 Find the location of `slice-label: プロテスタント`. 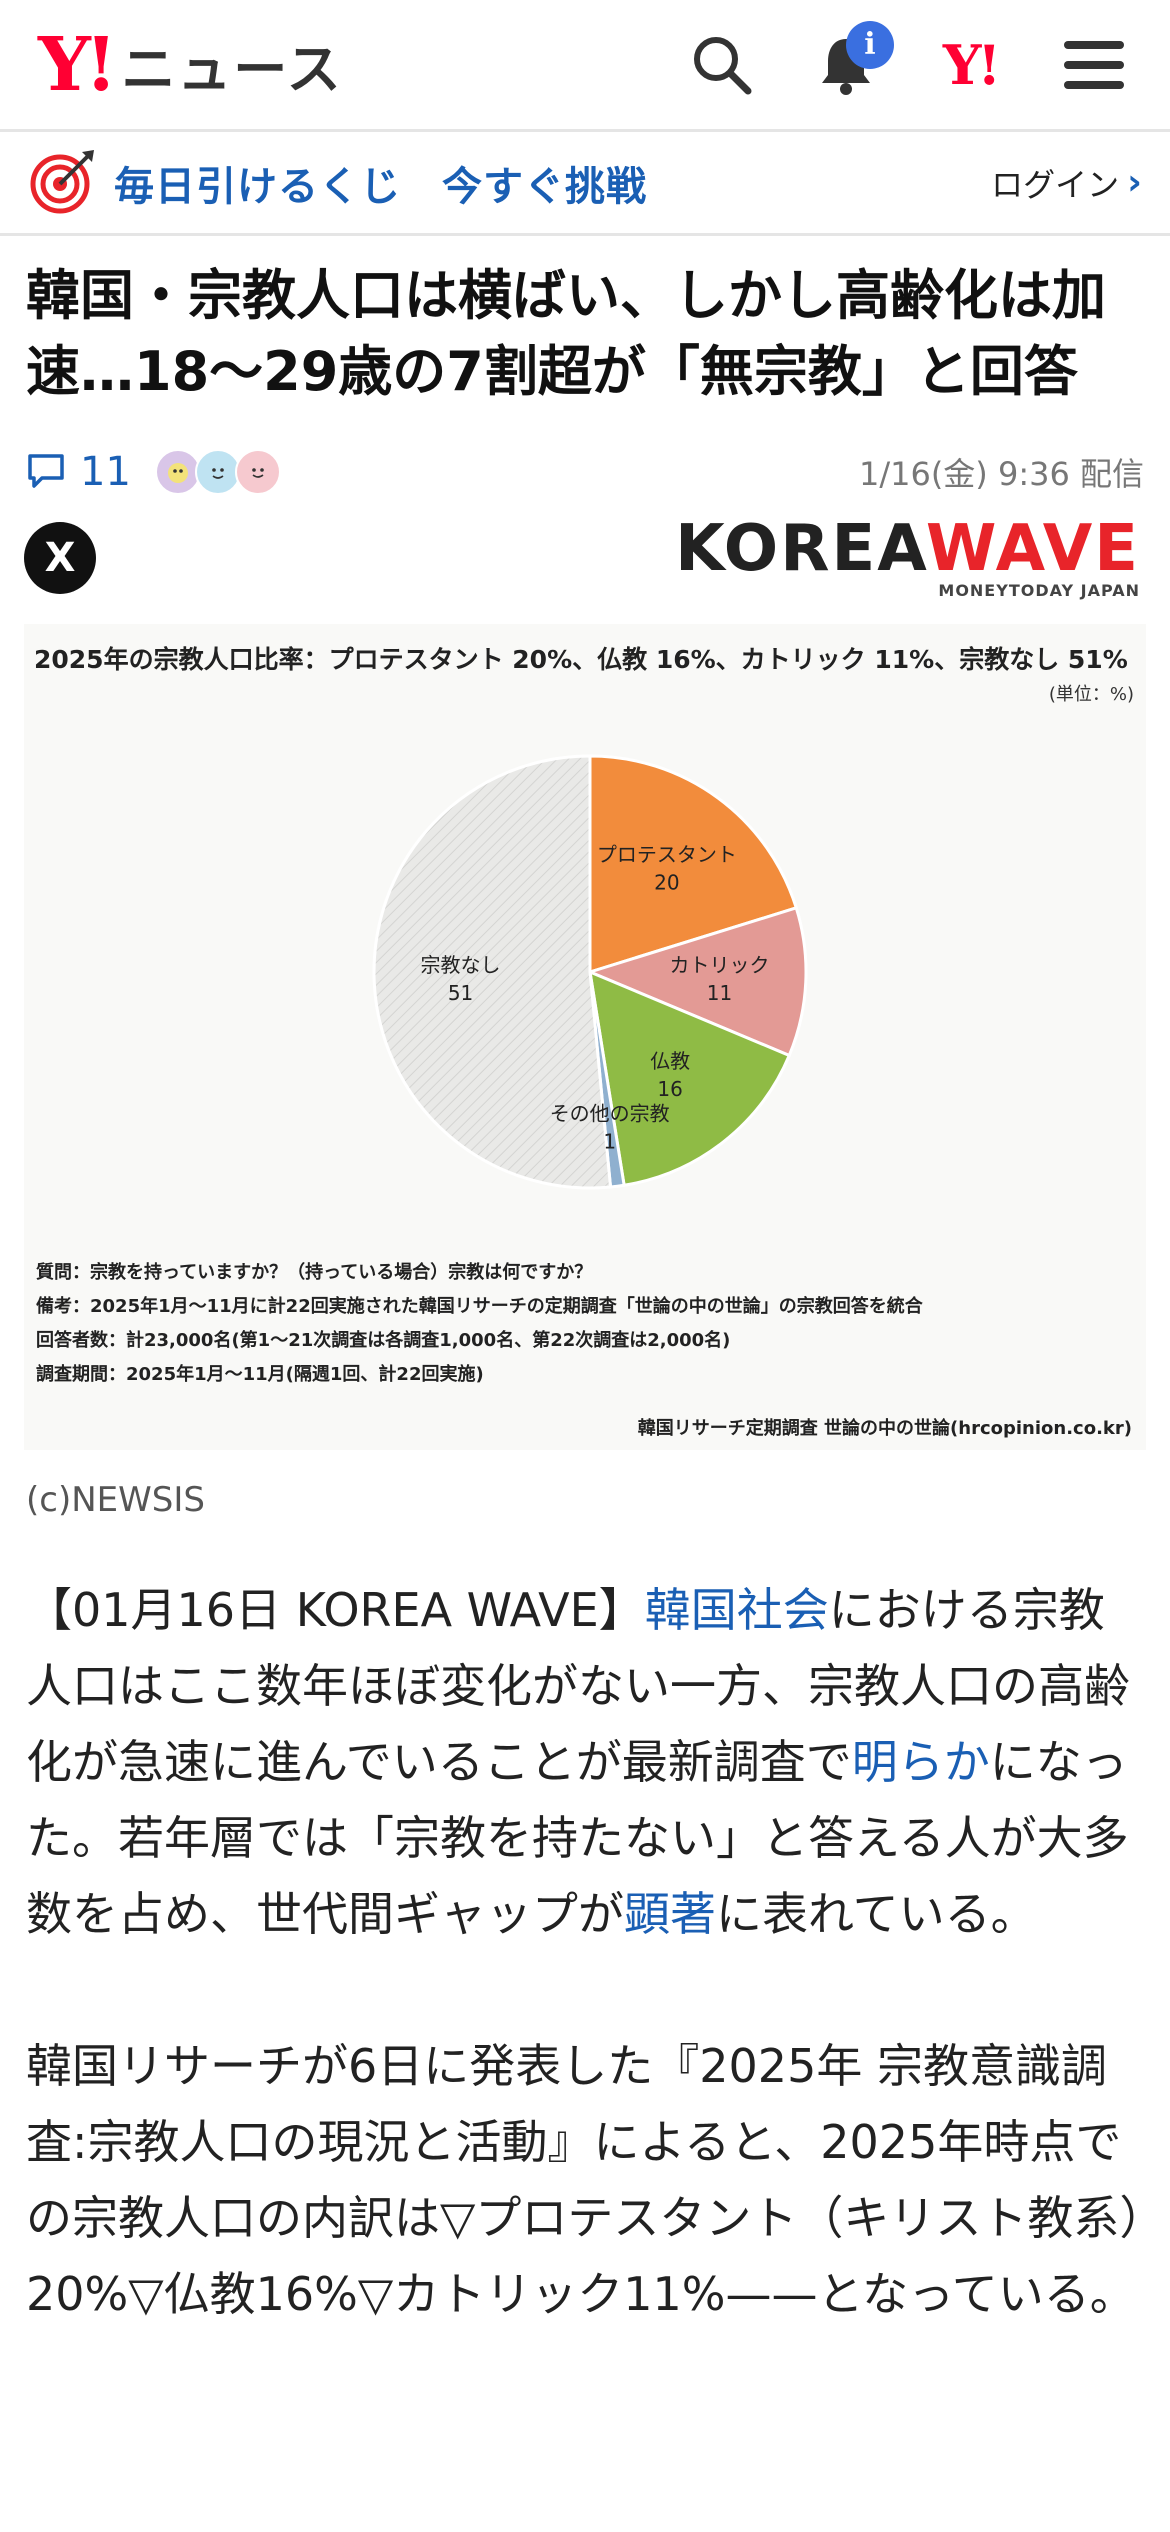

slice-label: プロテスタント is located at coordinates (667, 855).